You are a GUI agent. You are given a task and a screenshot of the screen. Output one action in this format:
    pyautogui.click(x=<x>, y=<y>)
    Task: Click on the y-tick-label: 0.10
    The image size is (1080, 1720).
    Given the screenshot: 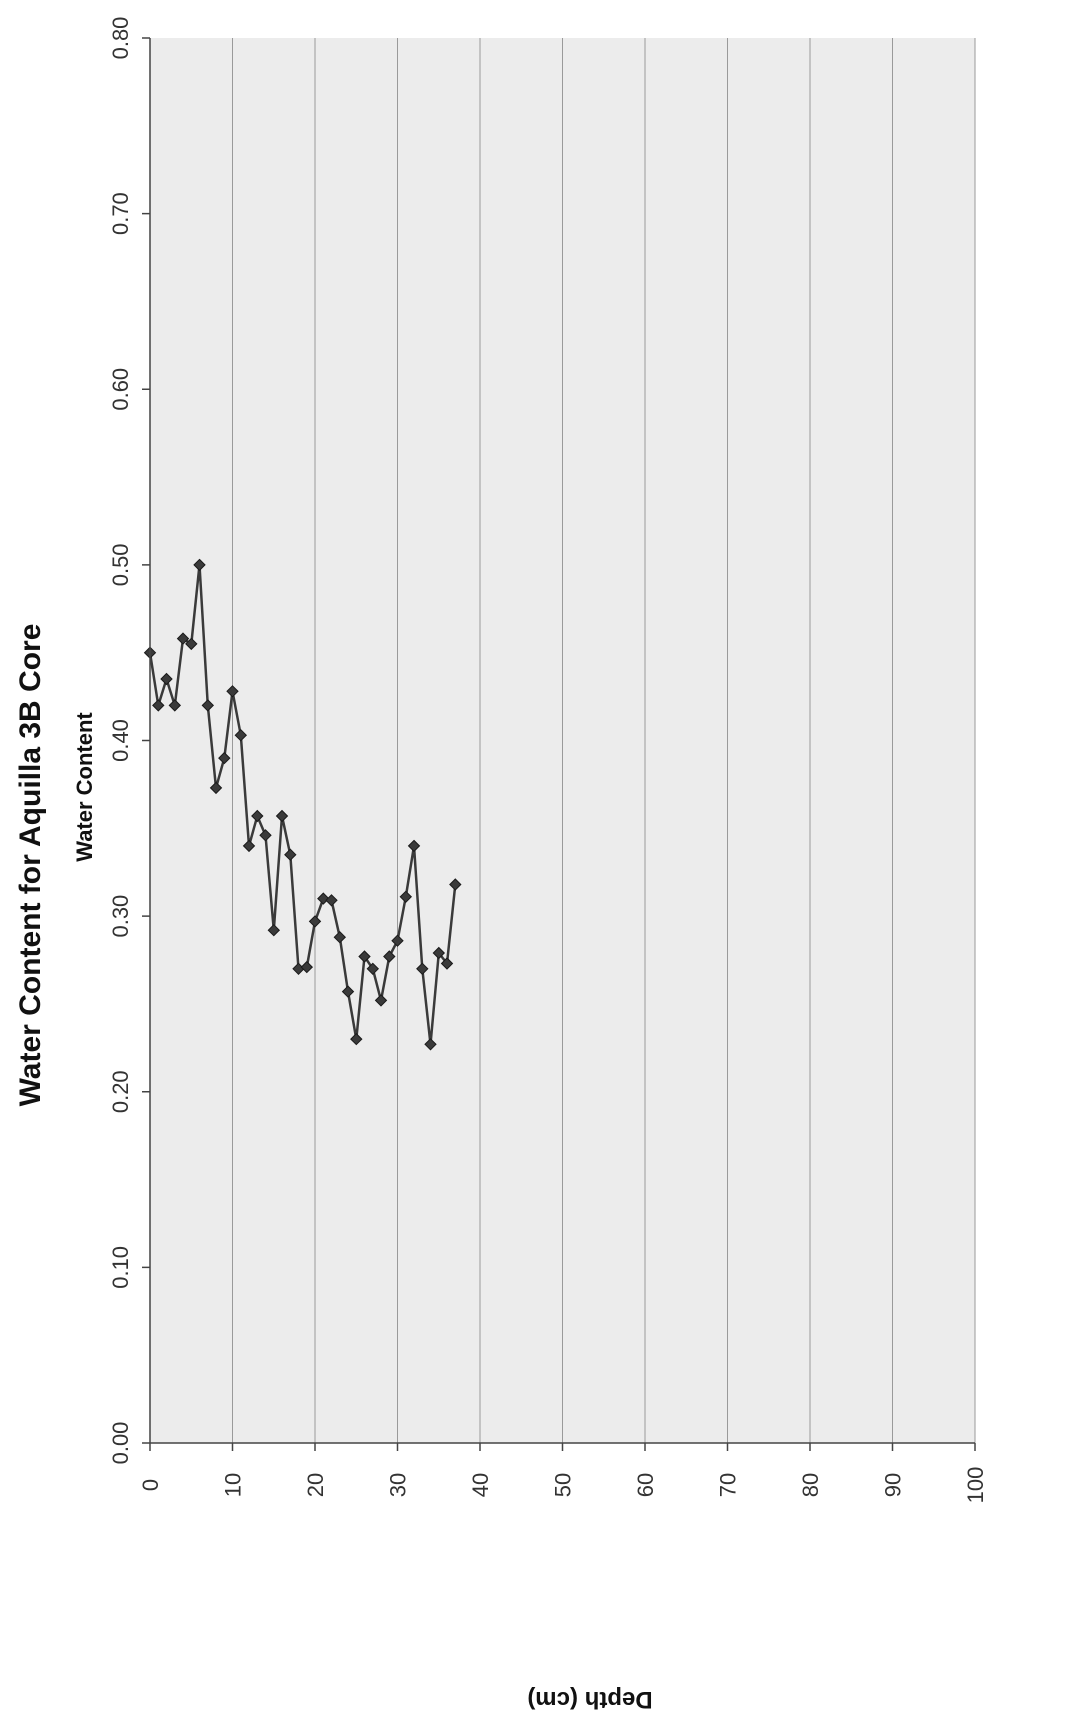 What is the action you would take?
    pyautogui.click(x=120, y=1267)
    